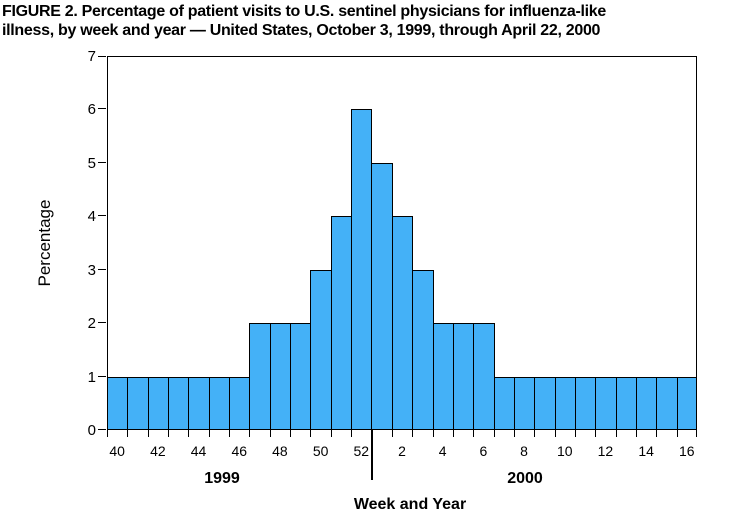 The width and height of the screenshot is (749, 514). I want to click on x-tick-label-14: 14, so click(646, 451).